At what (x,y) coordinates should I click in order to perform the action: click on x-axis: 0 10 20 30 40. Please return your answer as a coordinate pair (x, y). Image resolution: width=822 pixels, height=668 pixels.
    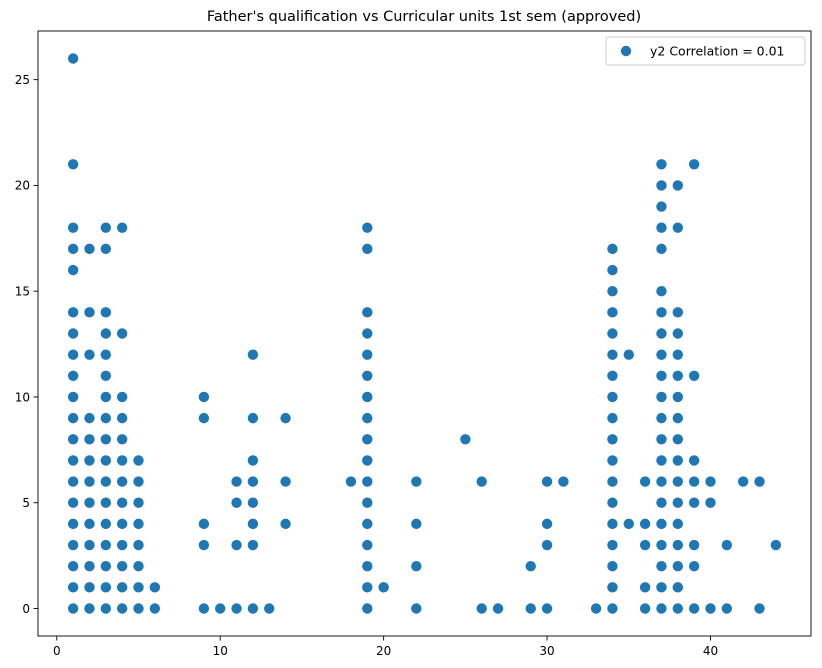
    Looking at the image, I should click on (385, 647).